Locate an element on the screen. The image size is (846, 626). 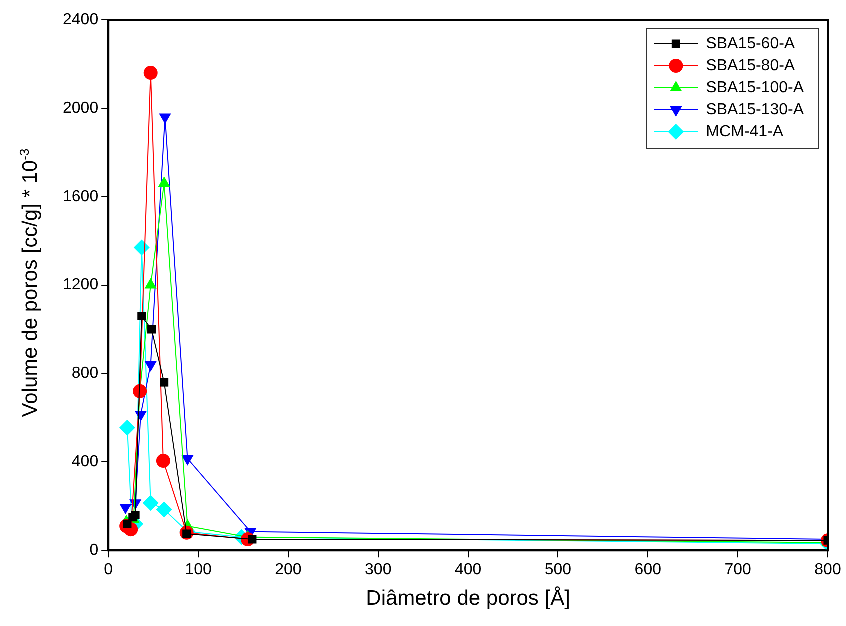
x-tick-label: 700 is located at coordinates (738, 570).